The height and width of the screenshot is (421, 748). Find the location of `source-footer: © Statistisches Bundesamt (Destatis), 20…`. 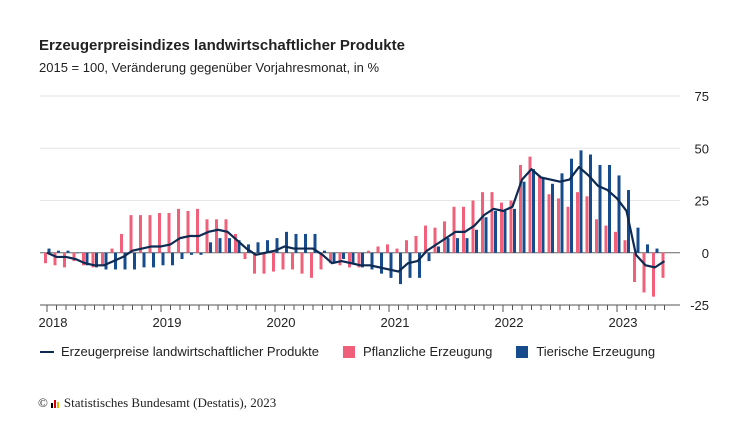

source-footer: © Statistisches Bundesamt (Destatis), 20… is located at coordinates (157, 403).